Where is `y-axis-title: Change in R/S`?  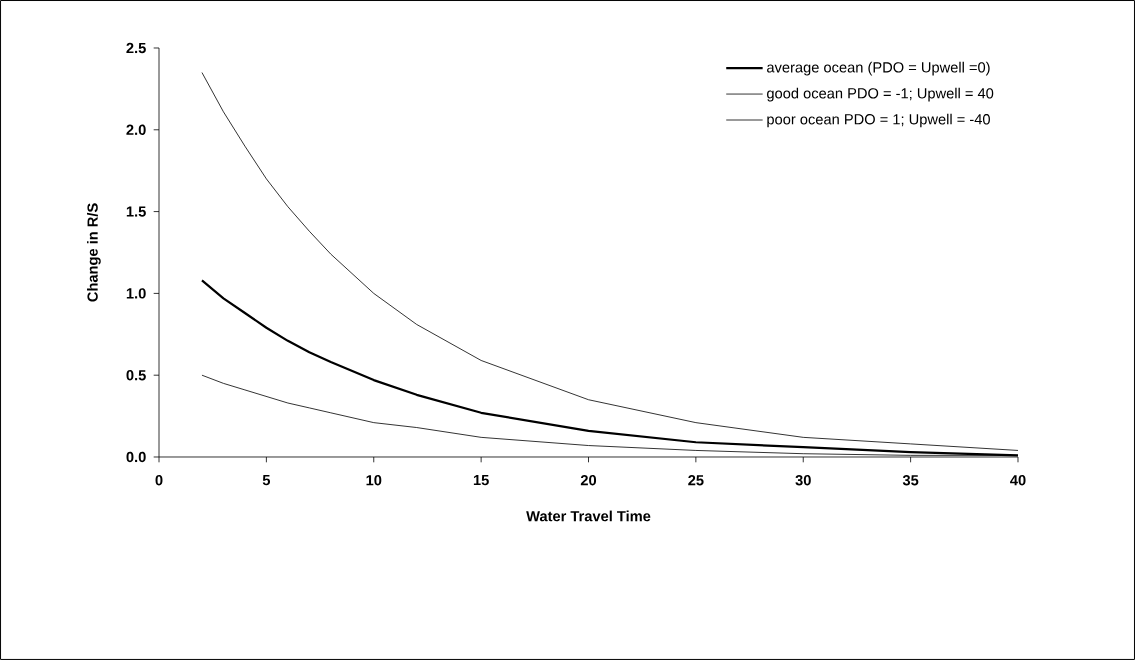 y-axis-title: Change in R/S is located at coordinates (94, 252).